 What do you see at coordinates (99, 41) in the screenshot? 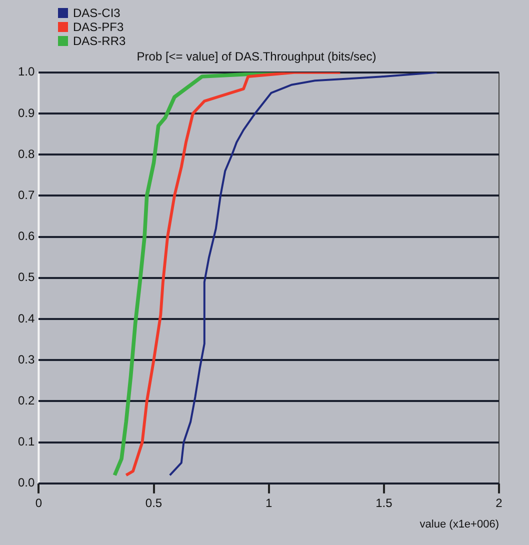
I see `legend-label: DAS-RR3` at bounding box center [99, 41].